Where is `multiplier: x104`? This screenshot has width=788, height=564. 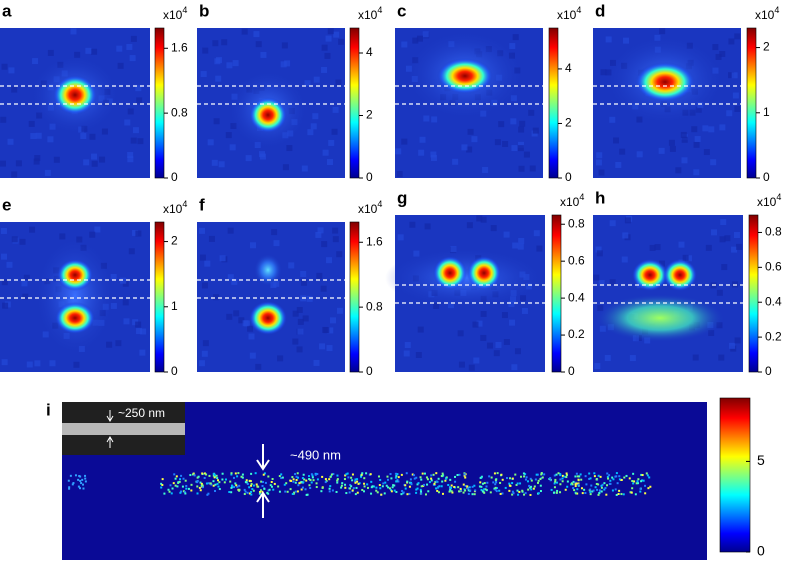 multiplier: x104 is located at coordinates (767, 13).